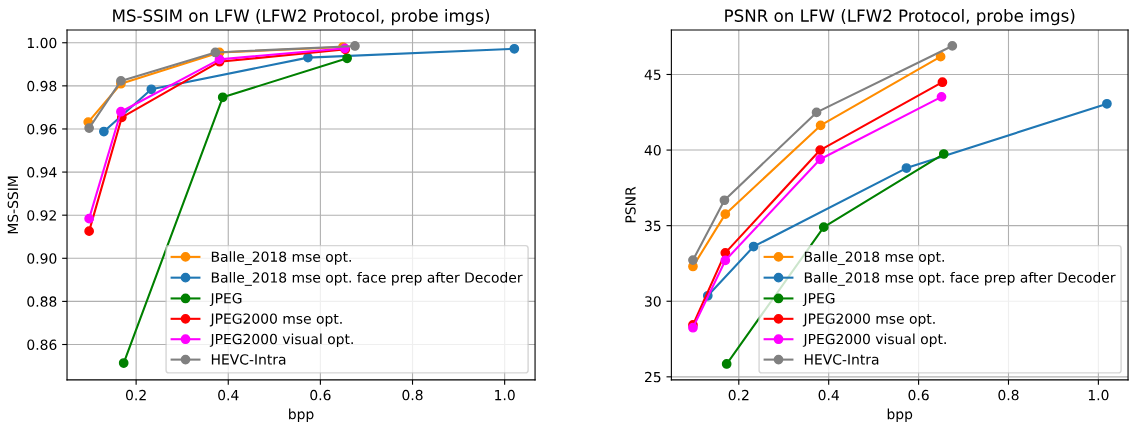 The height and width of the screenshot is (423, 1136). I want to click on y-tick-label: 35, so click(653, 226).